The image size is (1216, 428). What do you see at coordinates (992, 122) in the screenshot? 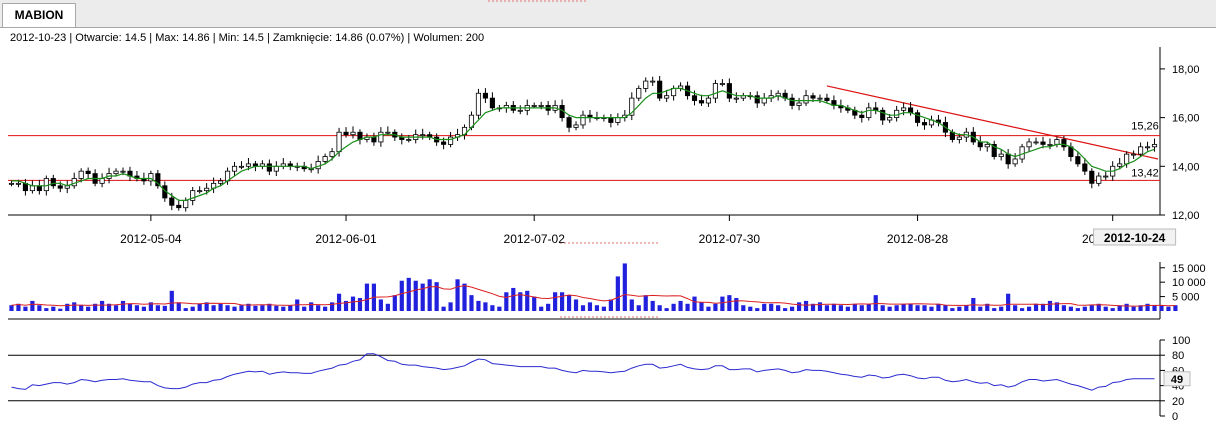
I see `trendline` at bounding box center [992, 122].